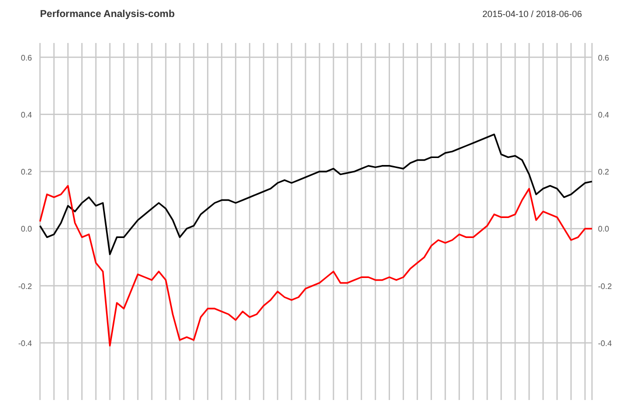 The image size is (634, 405). Describe the element at coordinates (25, 286) in the screenshot. I see `y-tick-label: -0.2` at that location.